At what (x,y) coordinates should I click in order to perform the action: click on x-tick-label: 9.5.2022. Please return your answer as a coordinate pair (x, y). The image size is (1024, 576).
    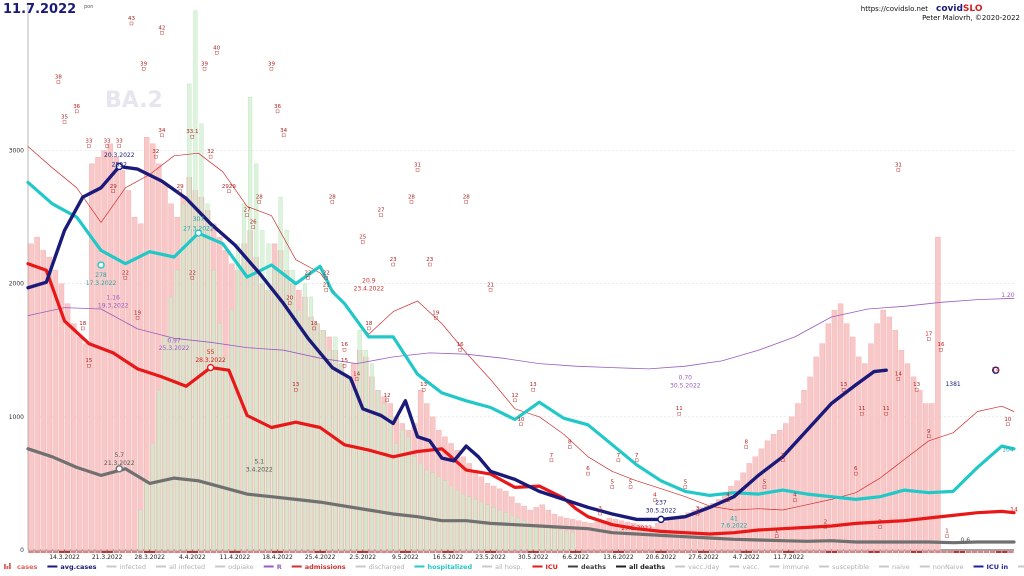
    Looking at the image, I should click on (405, 557).